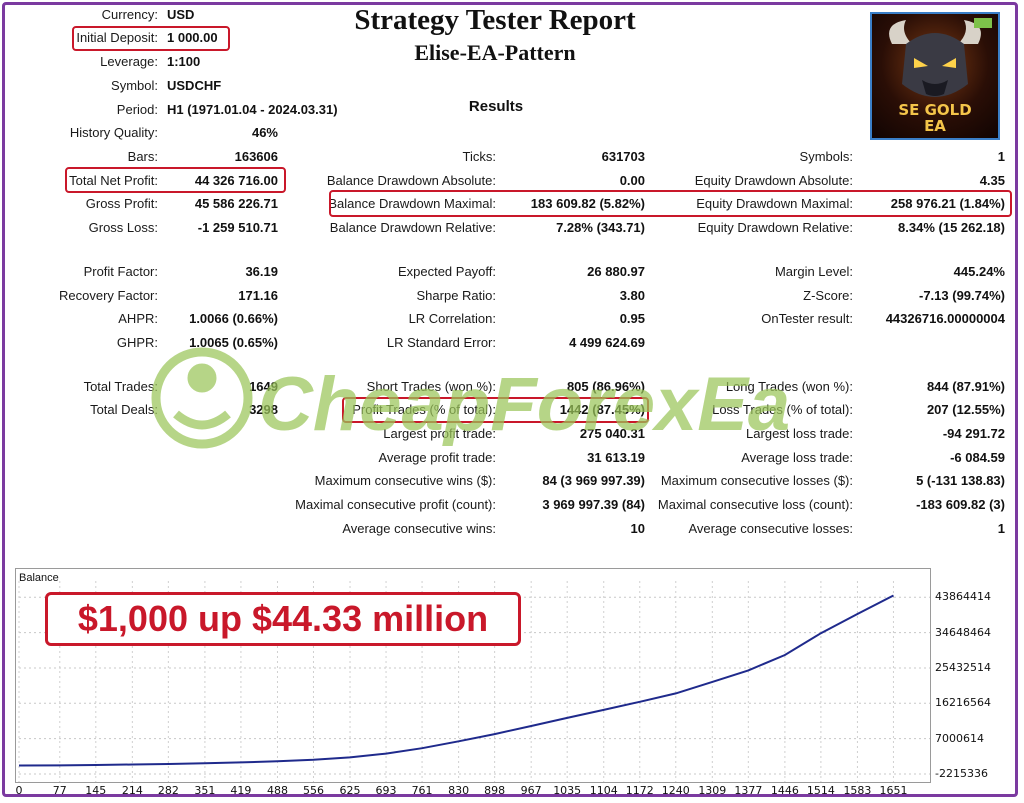  I want to click on report-title: Strategy Tester Report, so click(495, 20).